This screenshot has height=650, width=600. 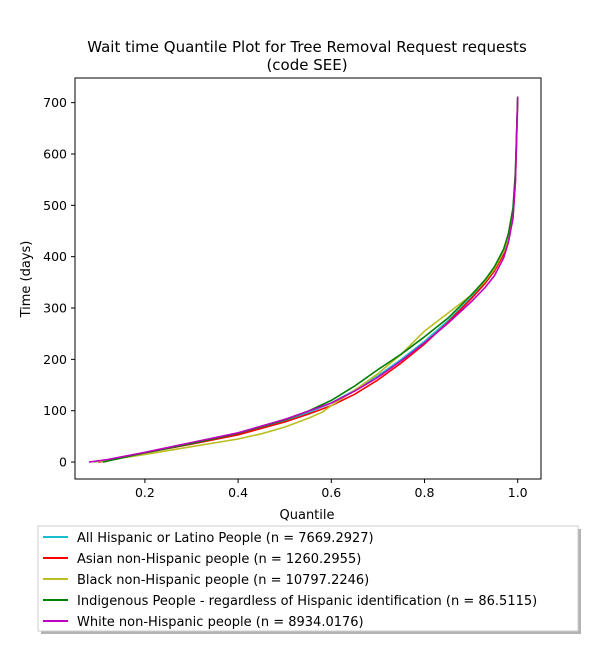 What do you see at coordinates (55, 359) in the screenshot?
I see `y-tick-label: 200` at bounding box center [55, 359].